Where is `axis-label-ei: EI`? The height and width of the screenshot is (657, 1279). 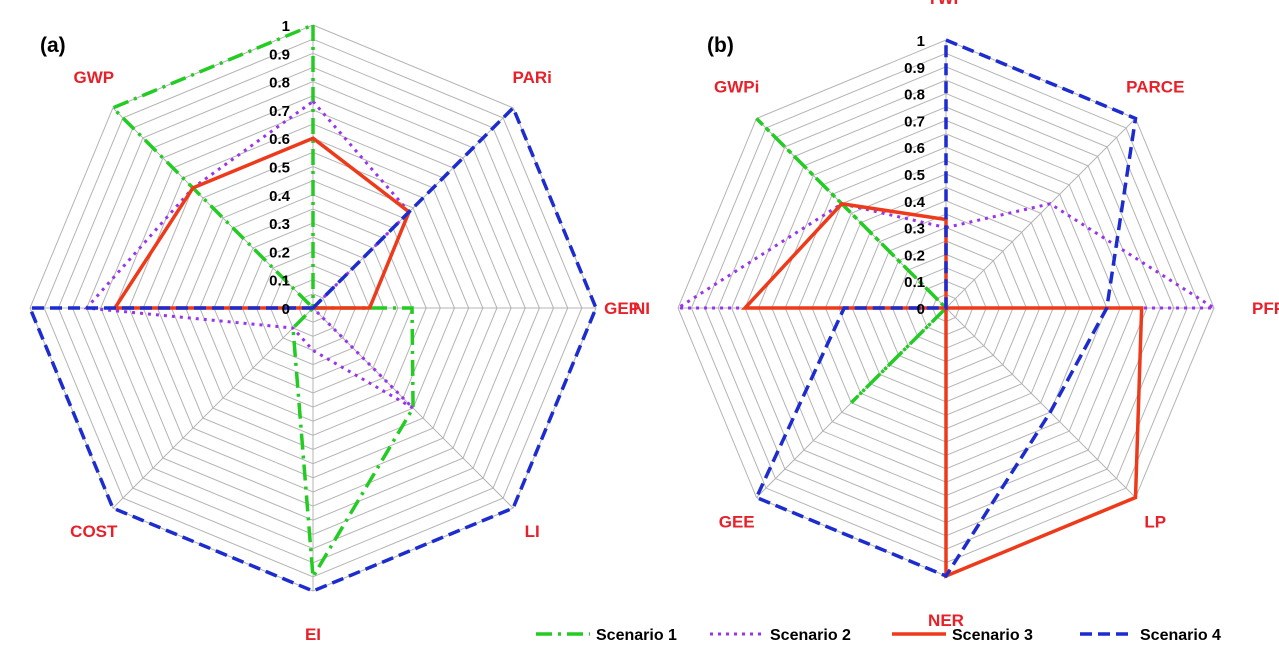 axis-label-ei: EI is located at coordinates (313, 634).